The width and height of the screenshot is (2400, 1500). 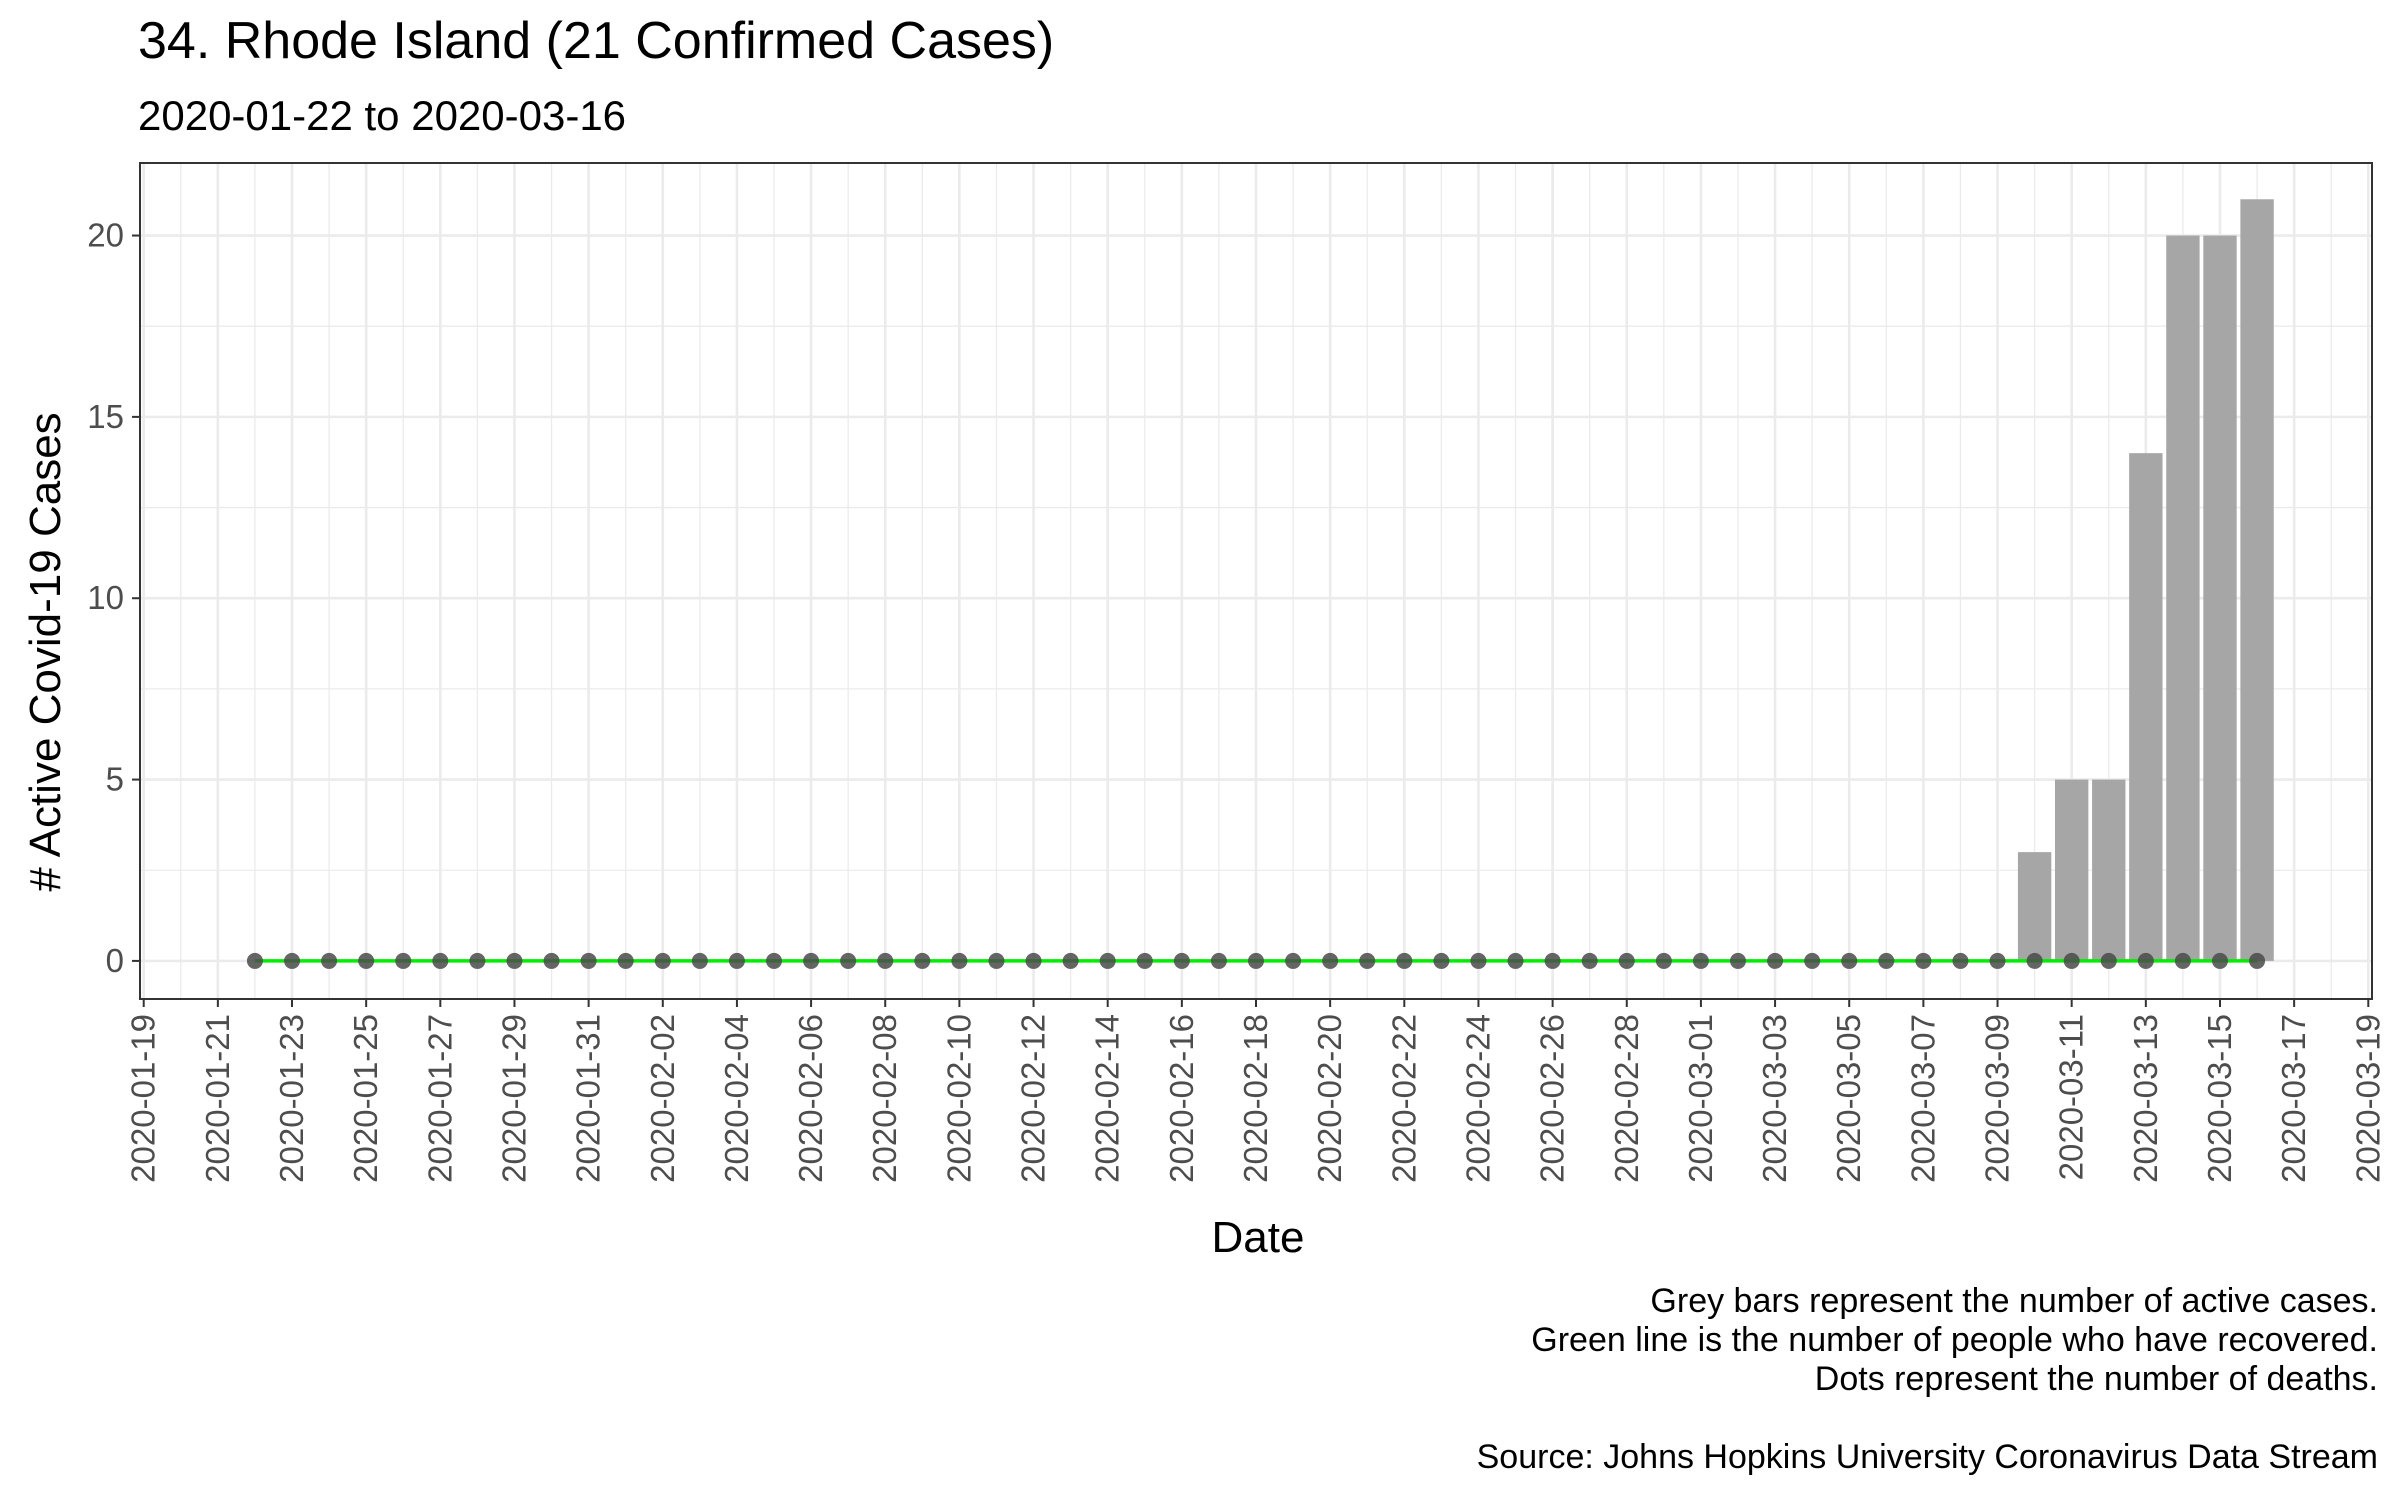 I want to click on y-tick-label: 10, so click(x=105, y=597).